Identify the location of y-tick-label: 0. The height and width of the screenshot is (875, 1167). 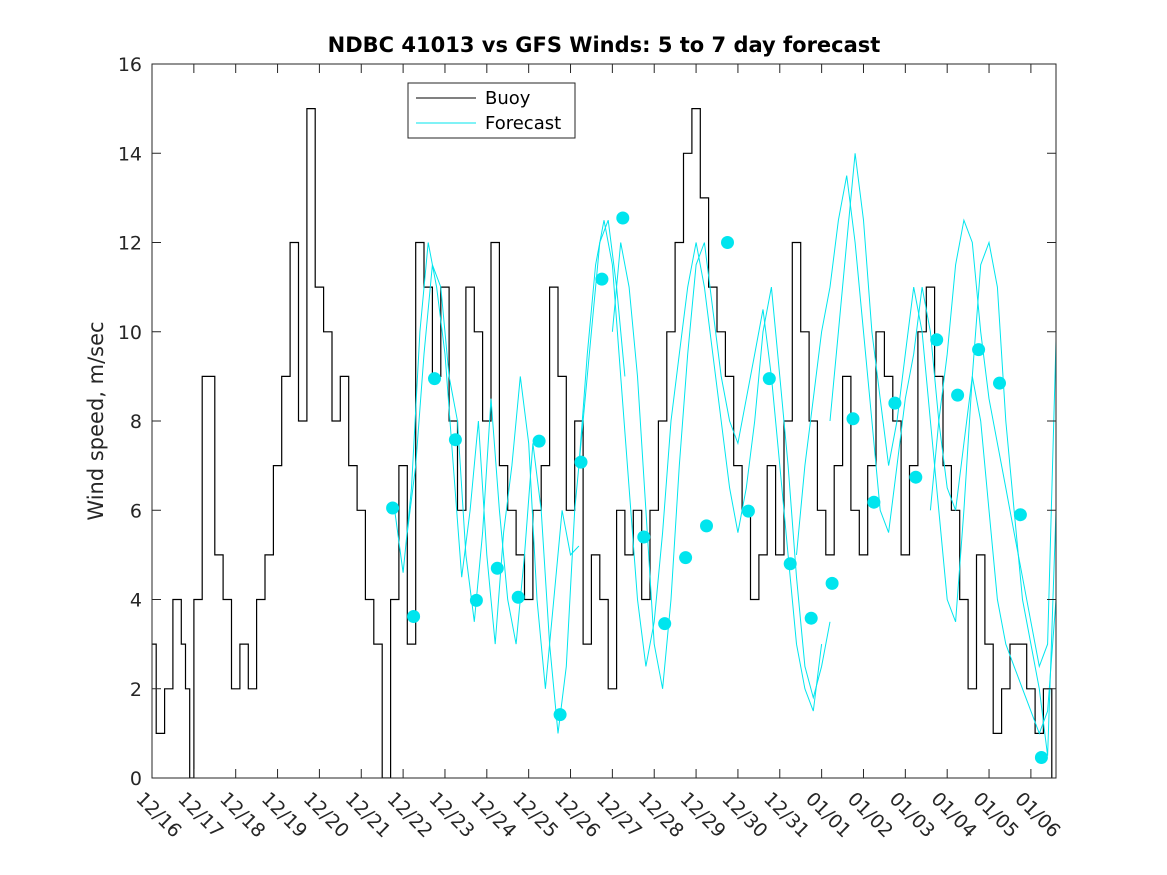
(136, 779).